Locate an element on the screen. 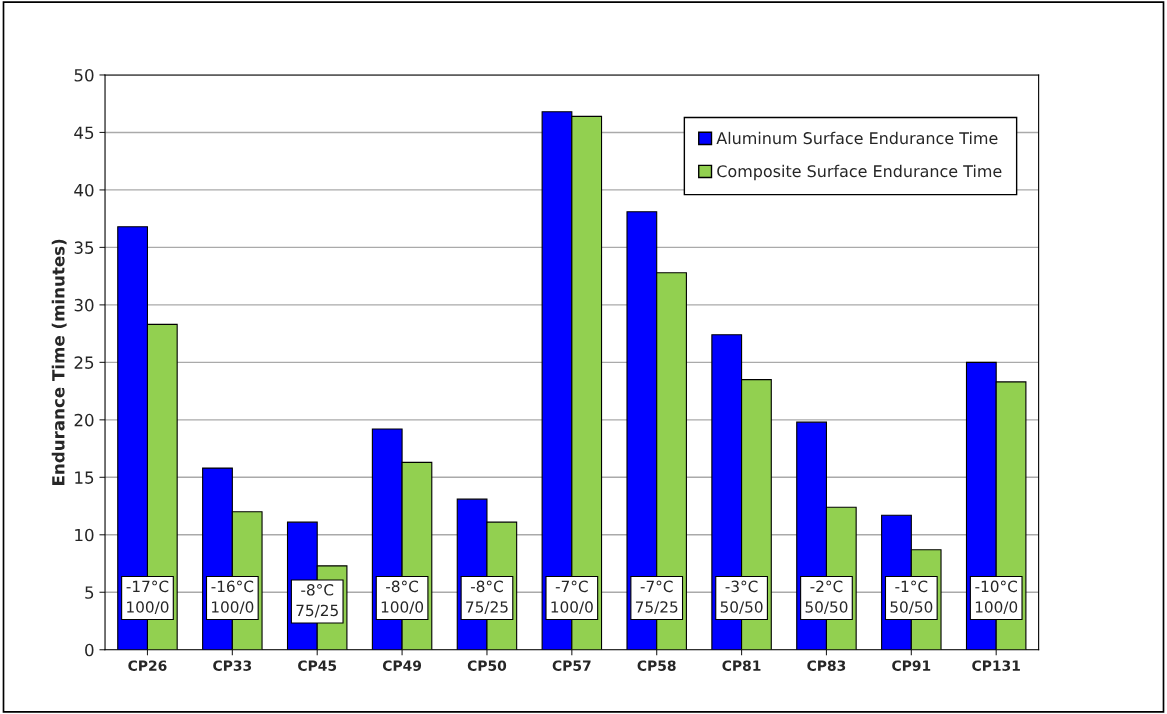 The height and width of the screenshot is (714, 1167). y-tick-label: 20 is located at coordinates (84, 420).